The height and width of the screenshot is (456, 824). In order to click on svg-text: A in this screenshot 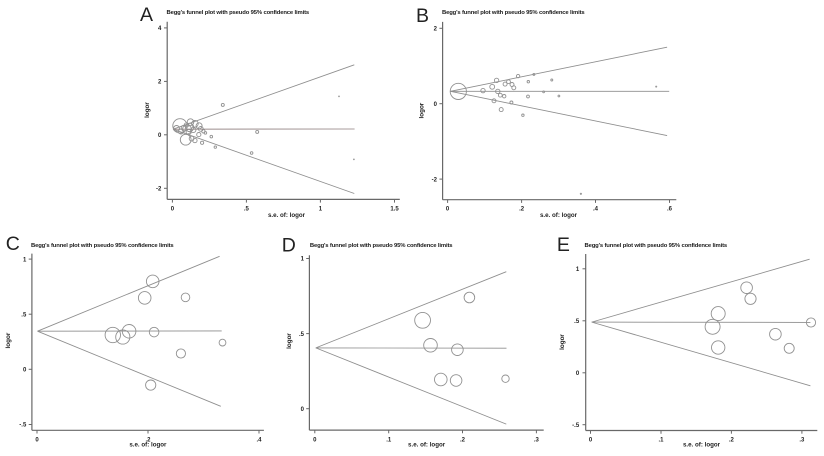, I will do `click(146, 15)`.